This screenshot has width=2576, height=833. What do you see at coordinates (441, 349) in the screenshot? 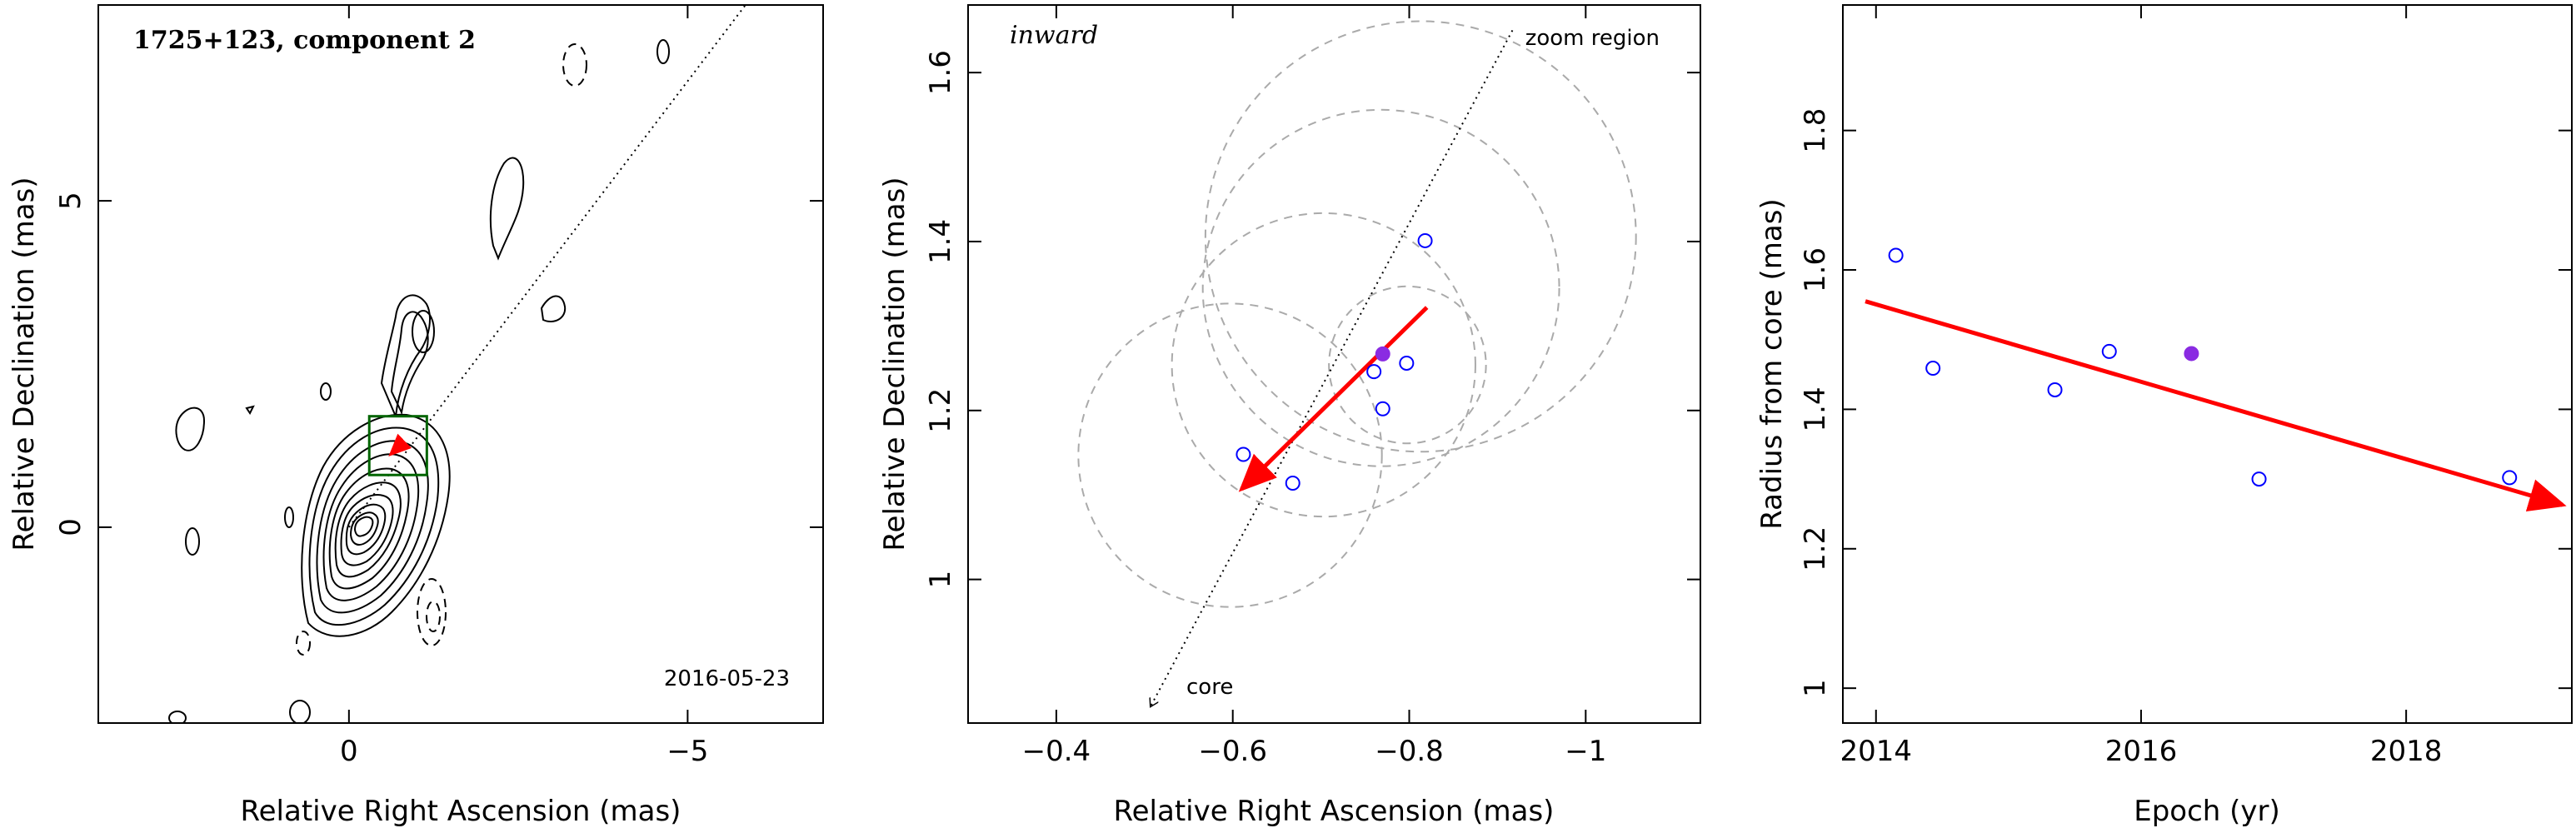
I see `negative-contours` at bounding box center [441, 349].